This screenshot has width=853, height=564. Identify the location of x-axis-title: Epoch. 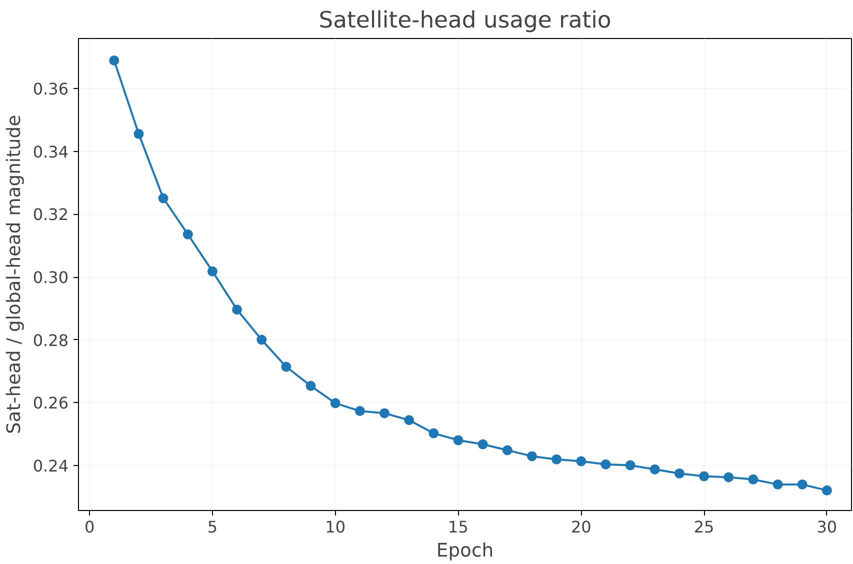
(465, 551).